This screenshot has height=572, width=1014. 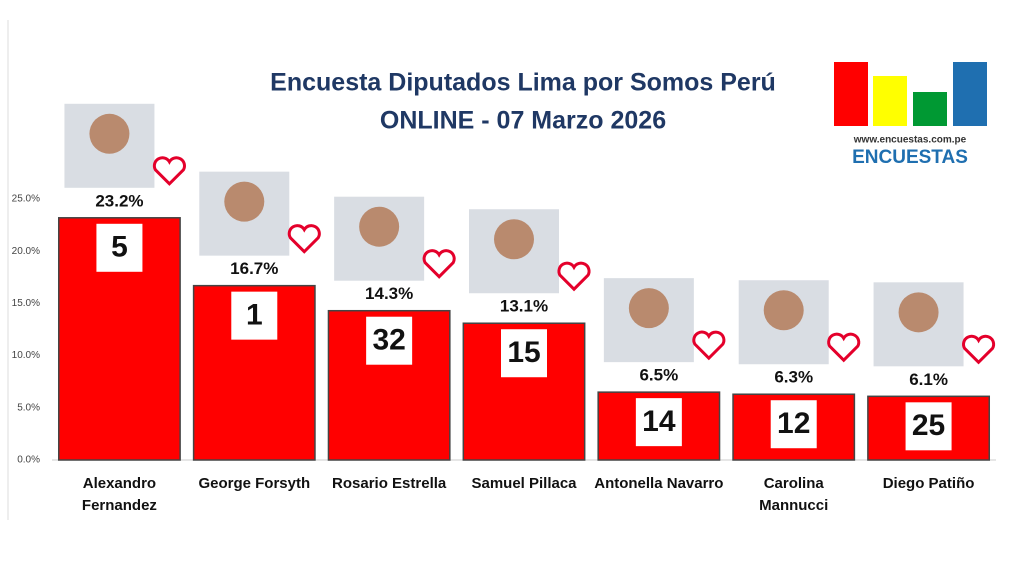 What do you see at coordinates (524, 483) in the screenshot?
I see `x-tick-label: Samuel Pillaca` at bounding box center [524, 483].